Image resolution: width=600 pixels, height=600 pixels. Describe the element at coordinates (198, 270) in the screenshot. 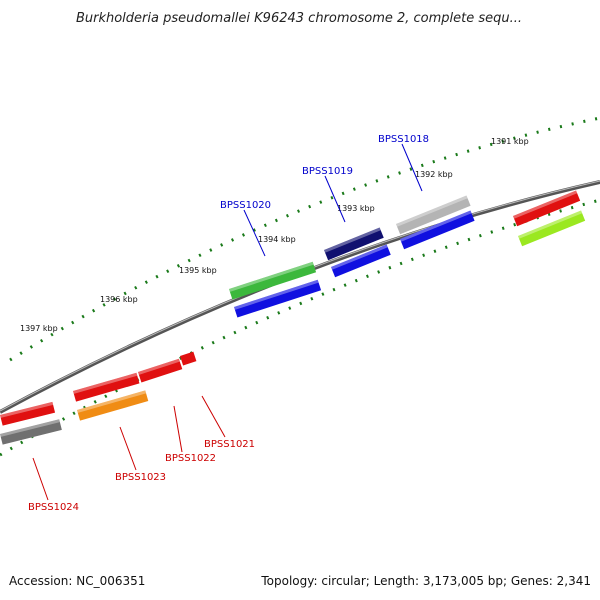

I see `kbp-label: 1395 kbp` at that location.